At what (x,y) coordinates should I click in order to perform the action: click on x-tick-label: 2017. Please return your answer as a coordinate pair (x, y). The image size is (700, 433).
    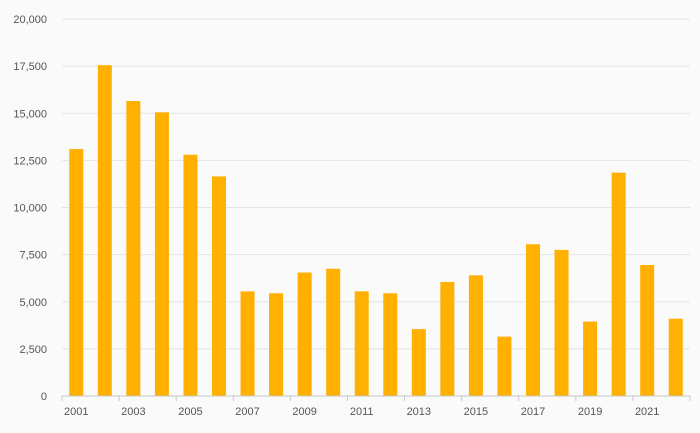
    Looking at the image, I should click on (533, 412).